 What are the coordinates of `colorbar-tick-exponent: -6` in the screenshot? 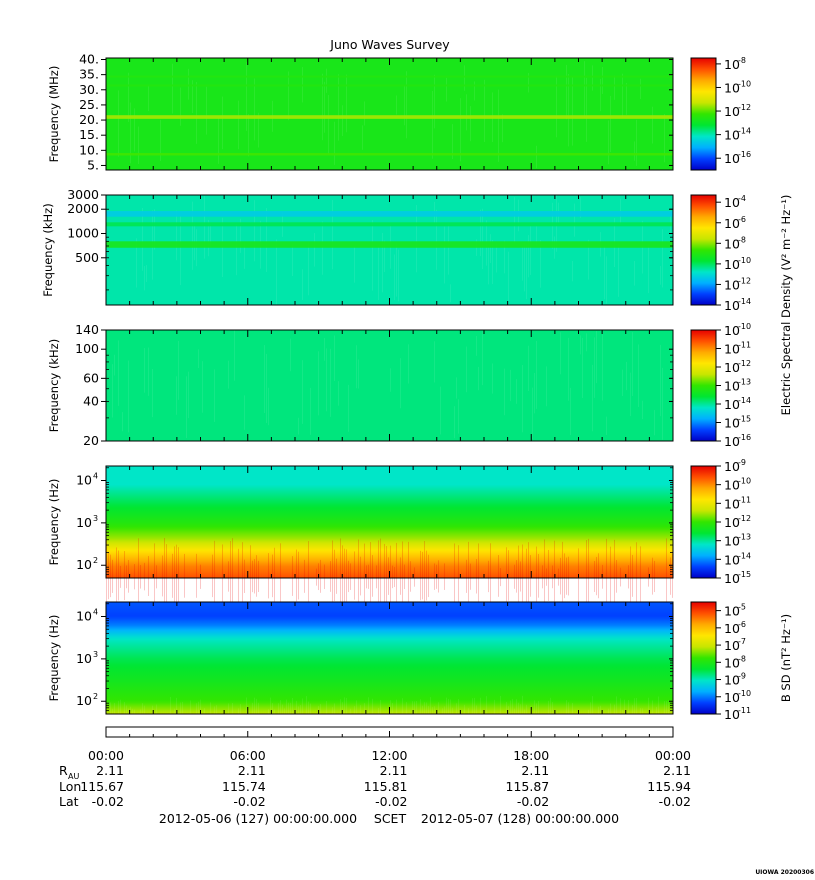 It's located at (742, 624).